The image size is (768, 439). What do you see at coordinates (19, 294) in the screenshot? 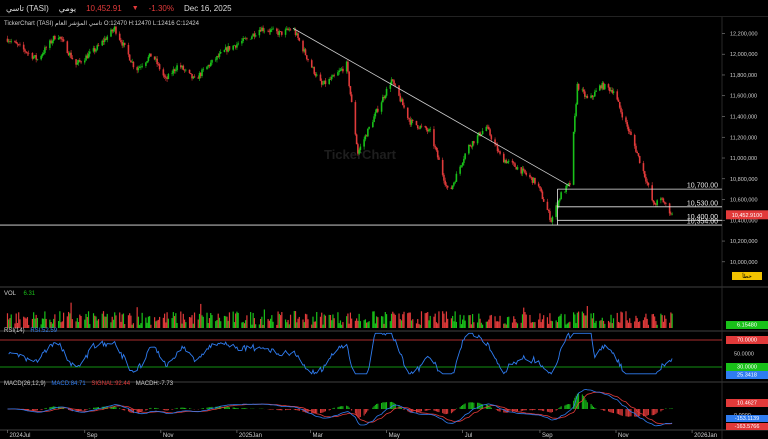
I see `volume-legend: VOL 6.31` at bounding box center [19, 294].